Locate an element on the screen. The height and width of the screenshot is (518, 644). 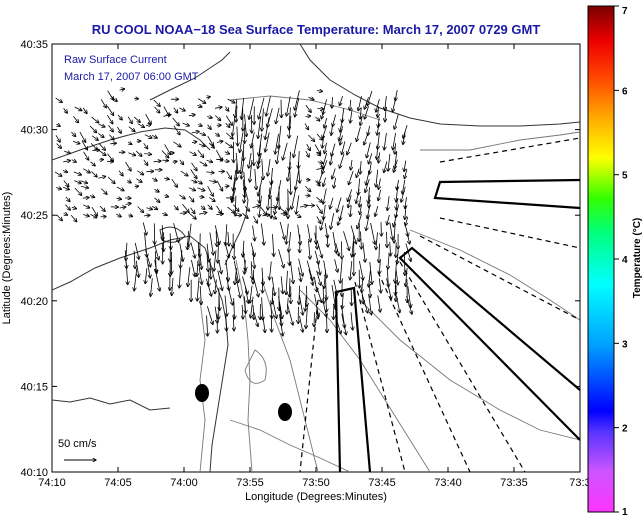
tsz-southeast is located at coordinates (489, 343).